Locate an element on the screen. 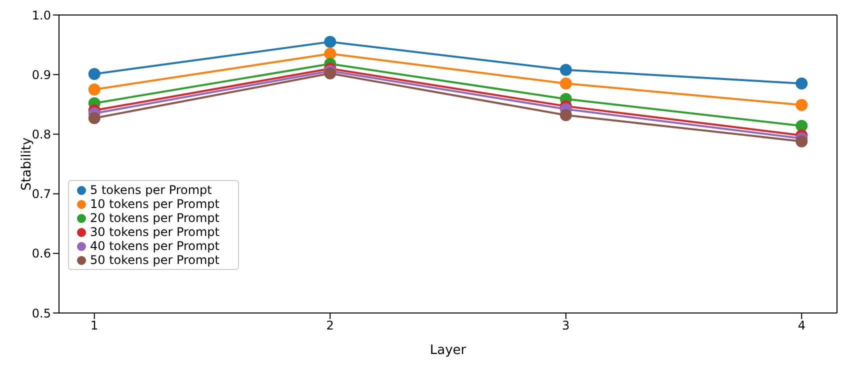  legend-label: 50 tokens per Prompt is located at coordinates (155, 260).